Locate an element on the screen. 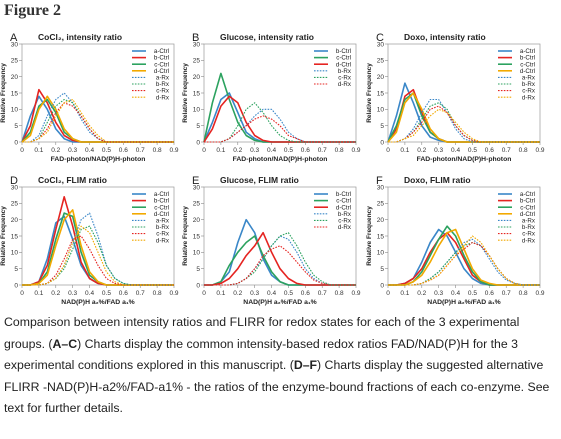 The height and width of the screenshot is (439, 561). x-tick-label: 0.8 is located at coordinates (157, 293).